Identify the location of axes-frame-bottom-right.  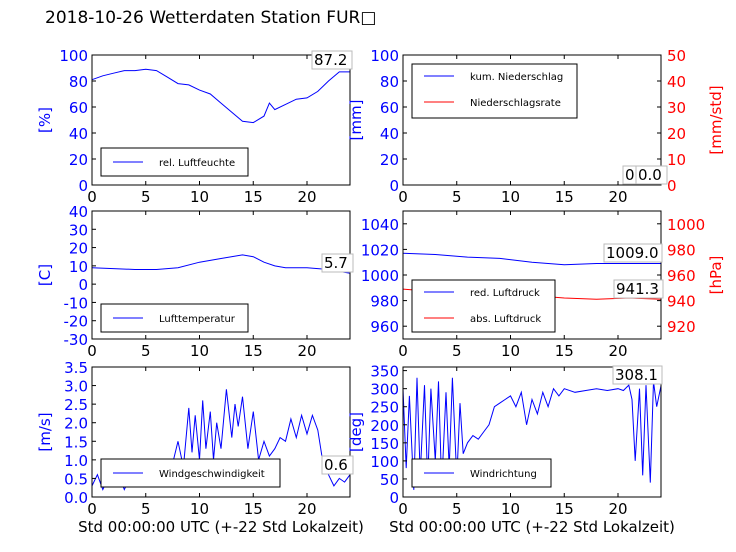
(532, 432).